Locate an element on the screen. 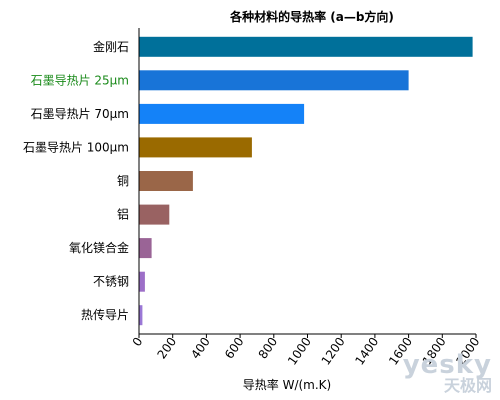 The width and height of the screenshot is (500, 400). category-label-6: 氧化镁合金 is located at coordinates (99, 247).